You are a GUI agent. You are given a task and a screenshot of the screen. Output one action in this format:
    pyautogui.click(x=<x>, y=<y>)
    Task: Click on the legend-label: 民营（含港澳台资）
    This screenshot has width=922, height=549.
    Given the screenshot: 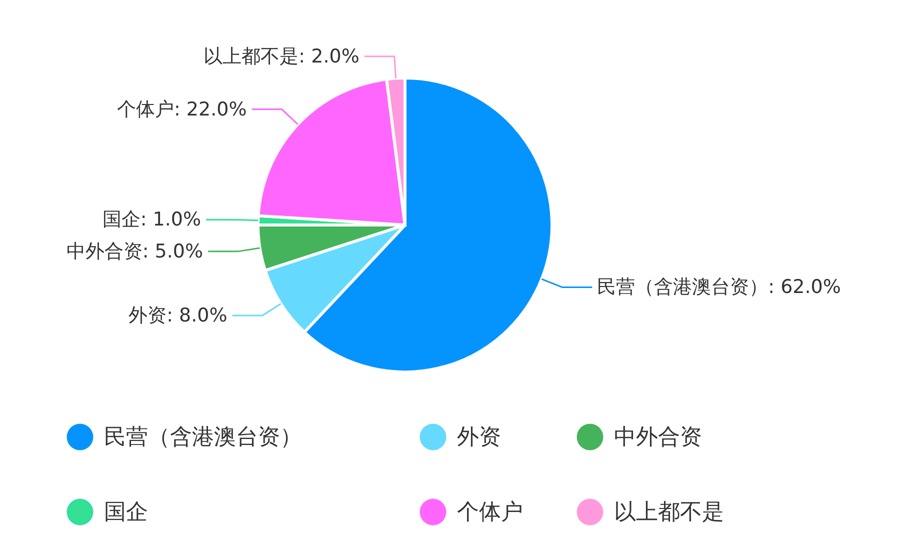 What is the action you would take?
    pyautogui.click(x=203, y=437)
    